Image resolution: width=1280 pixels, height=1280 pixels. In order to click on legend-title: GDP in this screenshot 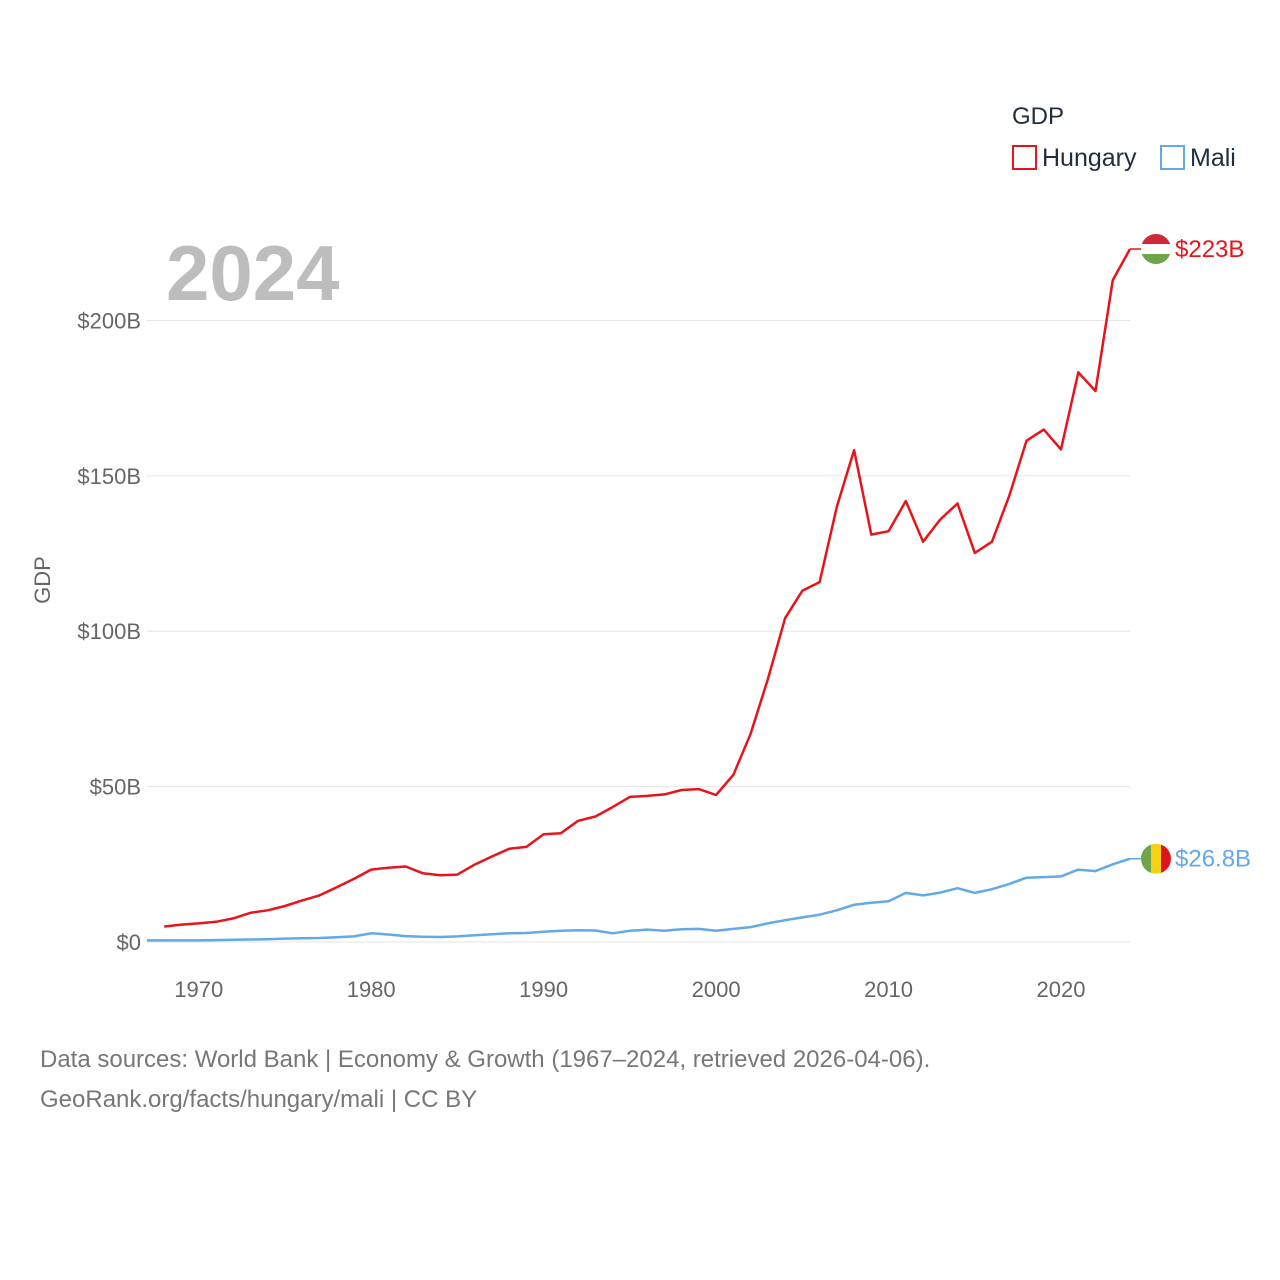, I will do `click(1038, 116)`.